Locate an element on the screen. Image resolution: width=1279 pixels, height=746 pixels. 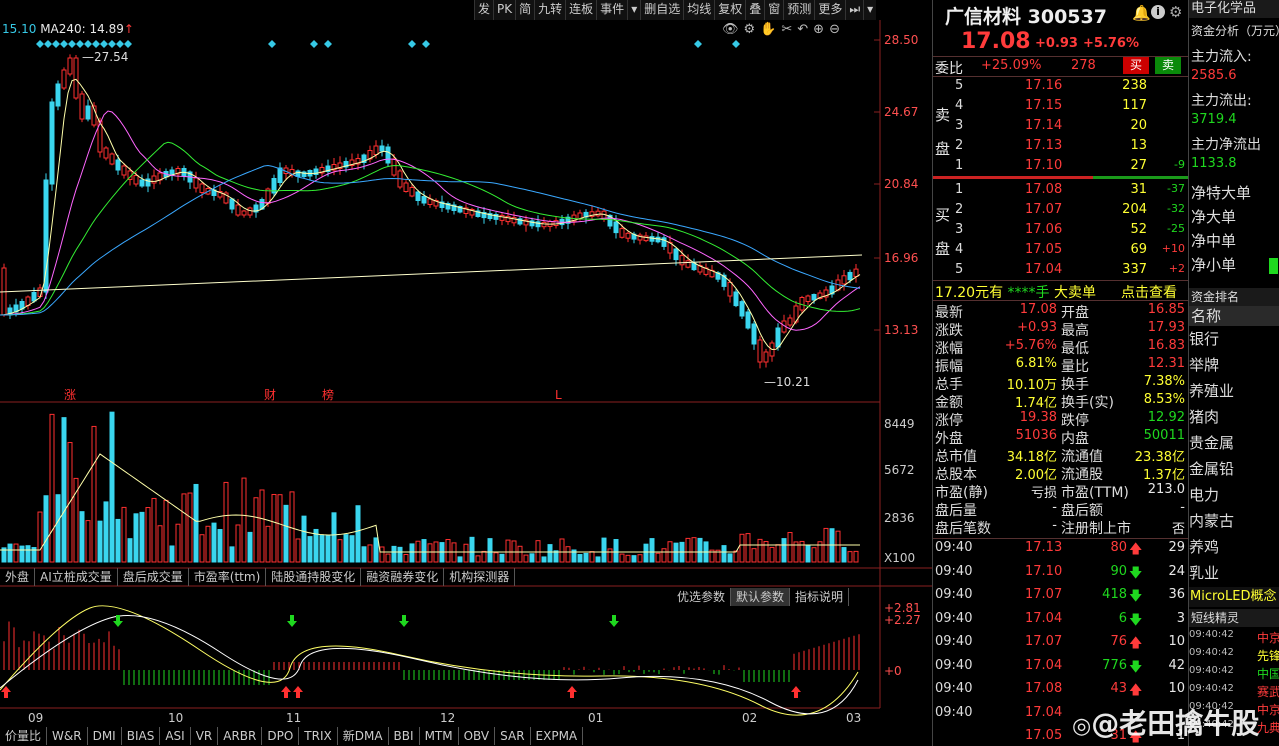
toolbar-item-0: 发 is located at coordinates (484, 10).